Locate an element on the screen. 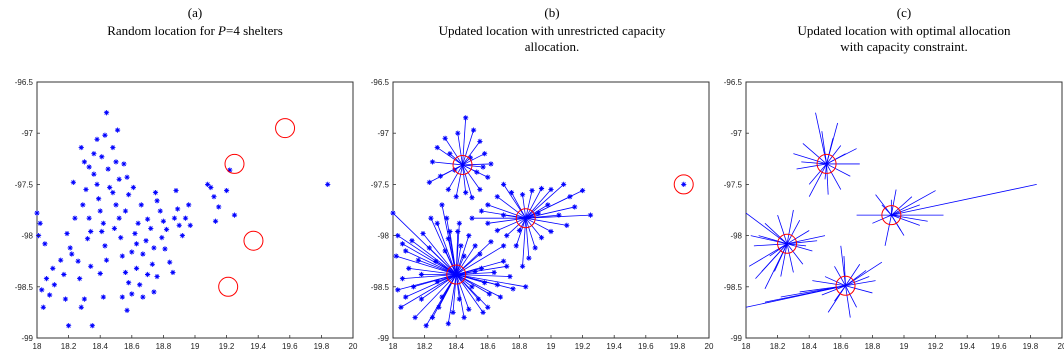 The height and width of the screenshot is (356, 1064). panel-c-title-line-1: Updated location with optimal allocation is located at coordinates (904, 30).